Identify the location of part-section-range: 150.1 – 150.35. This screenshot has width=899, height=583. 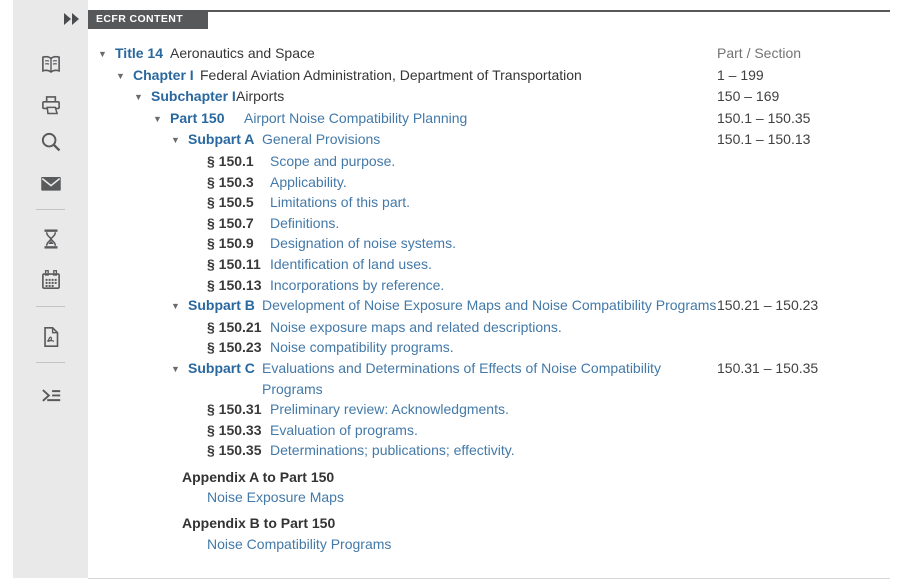
(764, 117).